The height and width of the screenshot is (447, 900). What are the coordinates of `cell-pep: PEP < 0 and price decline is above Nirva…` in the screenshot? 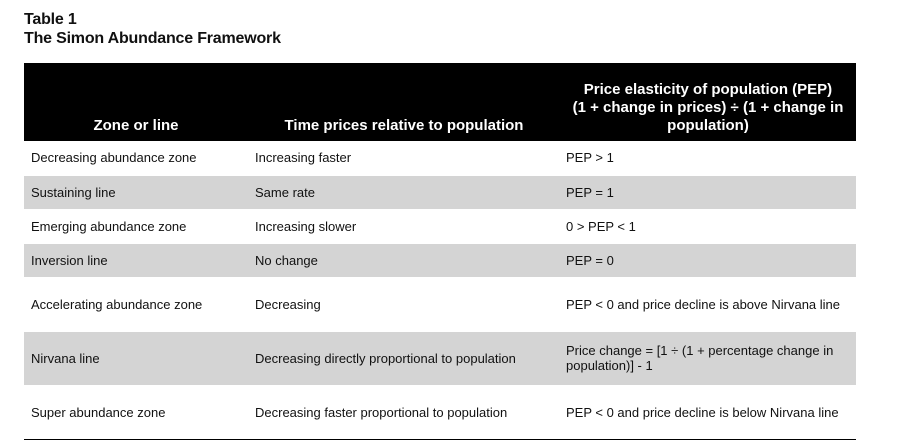 It's located at (708, 304).